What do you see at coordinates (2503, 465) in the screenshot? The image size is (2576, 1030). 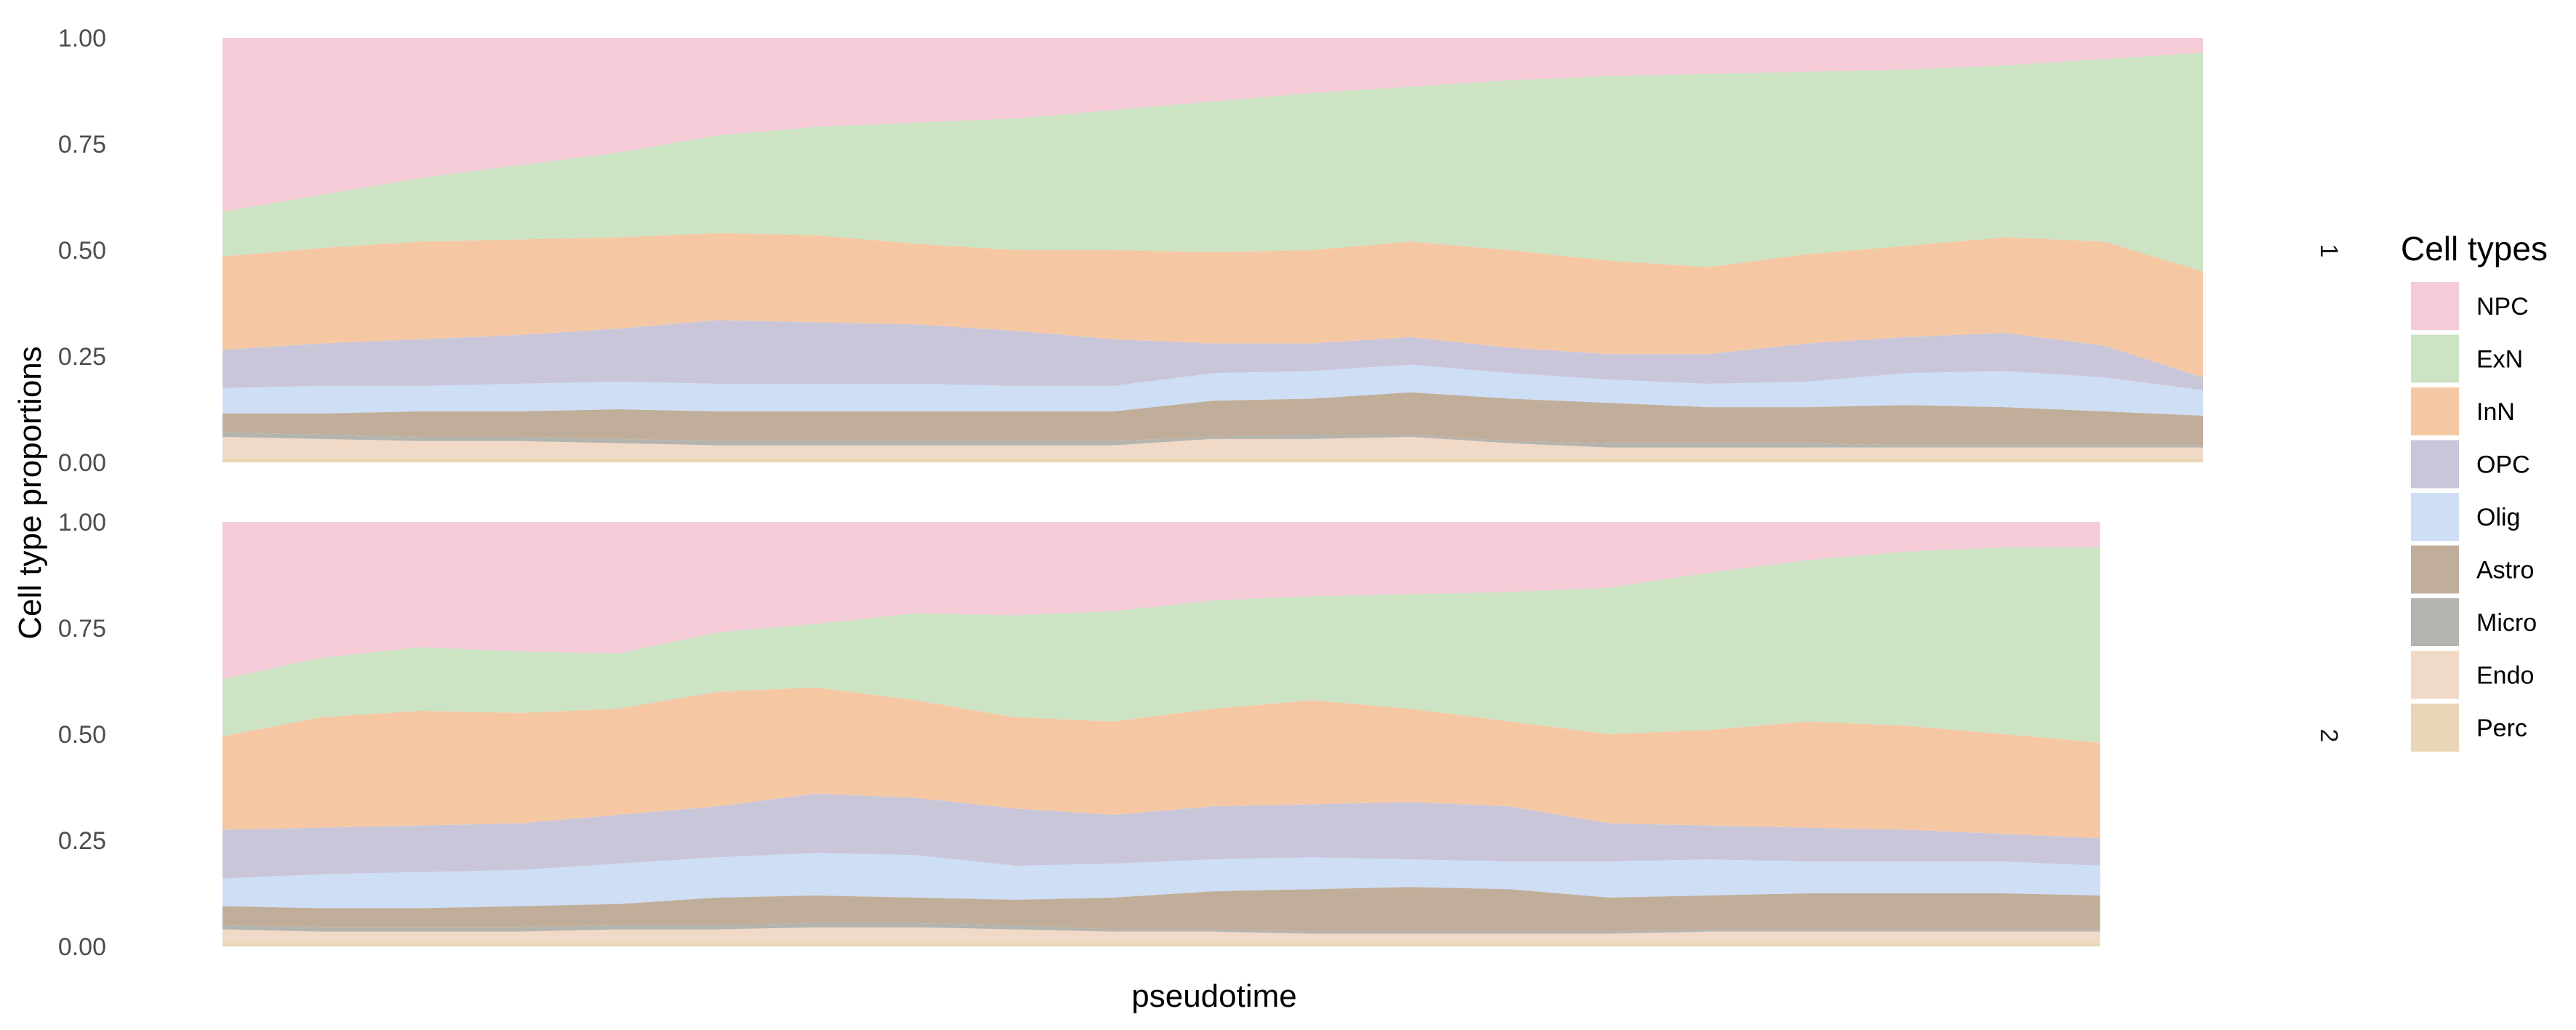 I see `legend-label-opc: OPC` at bounding box center [2503, 465].